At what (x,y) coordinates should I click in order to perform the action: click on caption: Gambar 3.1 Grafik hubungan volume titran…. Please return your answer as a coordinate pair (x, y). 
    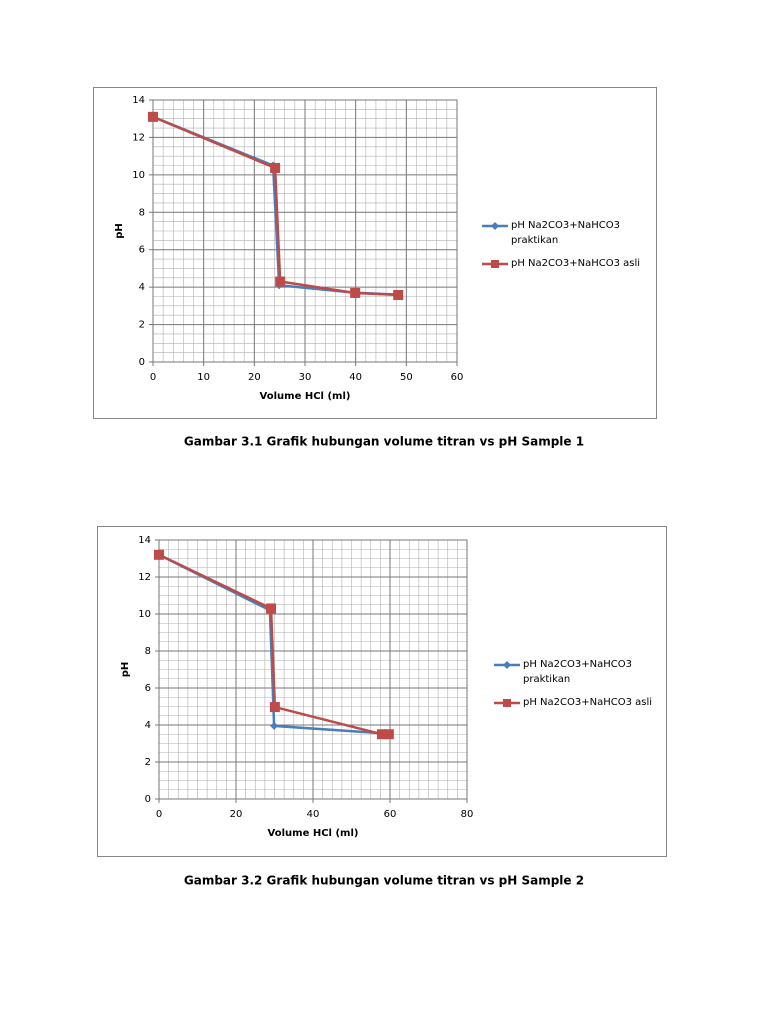
    Looking at the image, I should click on (384, 442).